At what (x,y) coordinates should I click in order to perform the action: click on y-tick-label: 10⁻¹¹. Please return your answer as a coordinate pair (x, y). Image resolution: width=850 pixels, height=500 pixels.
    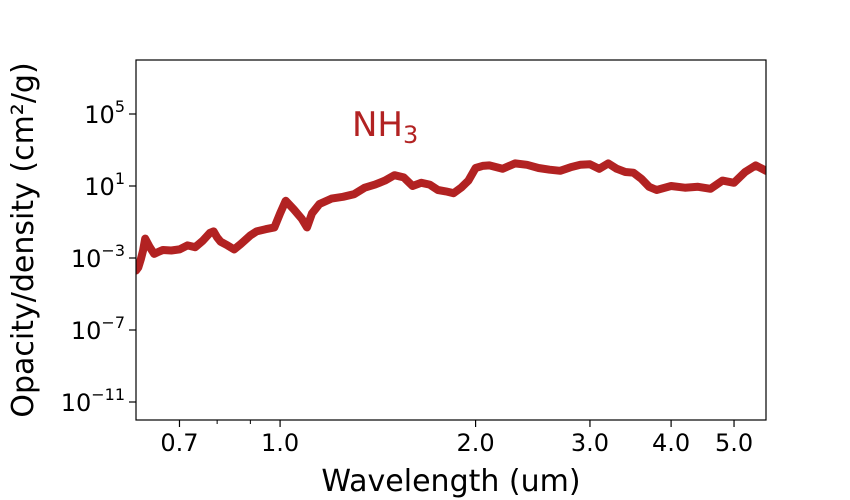
    Looking at the image, I should click on (93, 401).